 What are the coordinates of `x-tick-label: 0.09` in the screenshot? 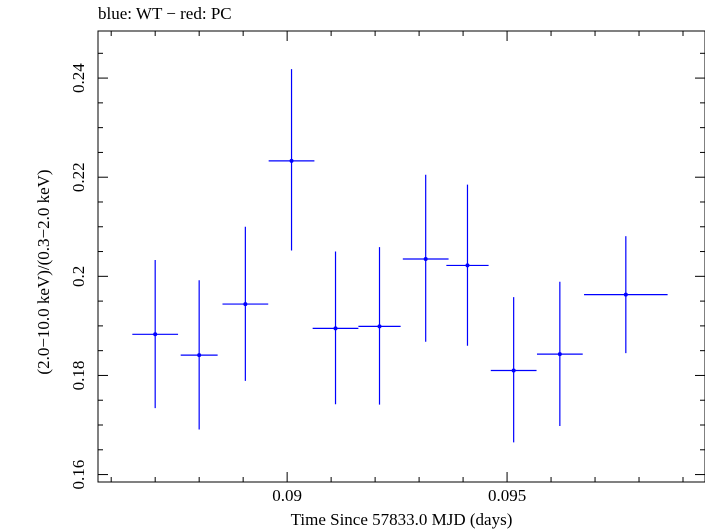 It's located at (287, 495).